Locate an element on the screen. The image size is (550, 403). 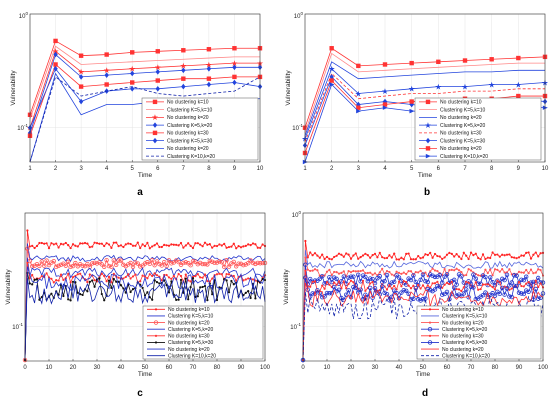
legend-entry: Clustering K=5,k=30 is located at coordinates (180, 343).